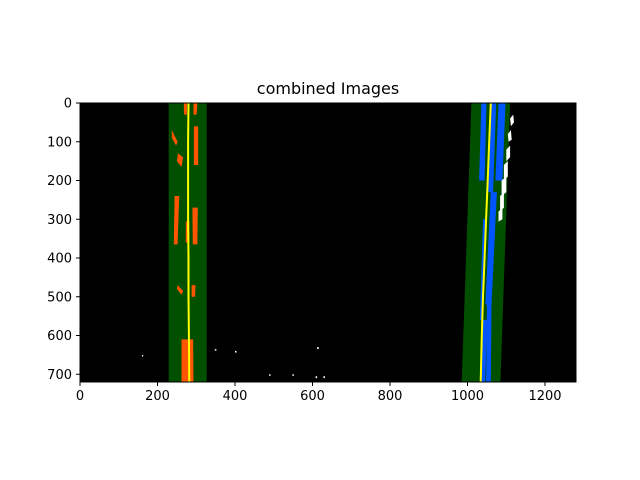 The height and width of the screenshot is (480, 640). Describe the element at coordinates (328, 88) in the screenshot. I see `chart-title: combined Images` at that location.